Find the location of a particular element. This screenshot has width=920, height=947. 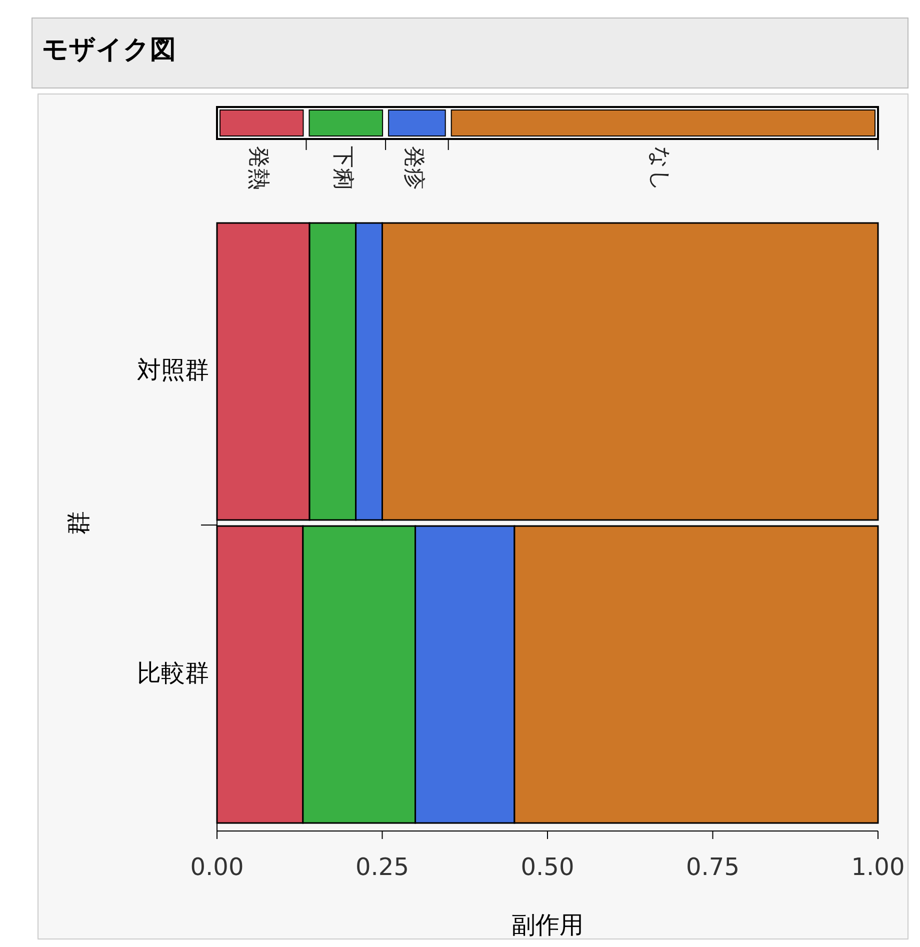

x-tick-label: 0.00 is located at coordinates (217, 867).